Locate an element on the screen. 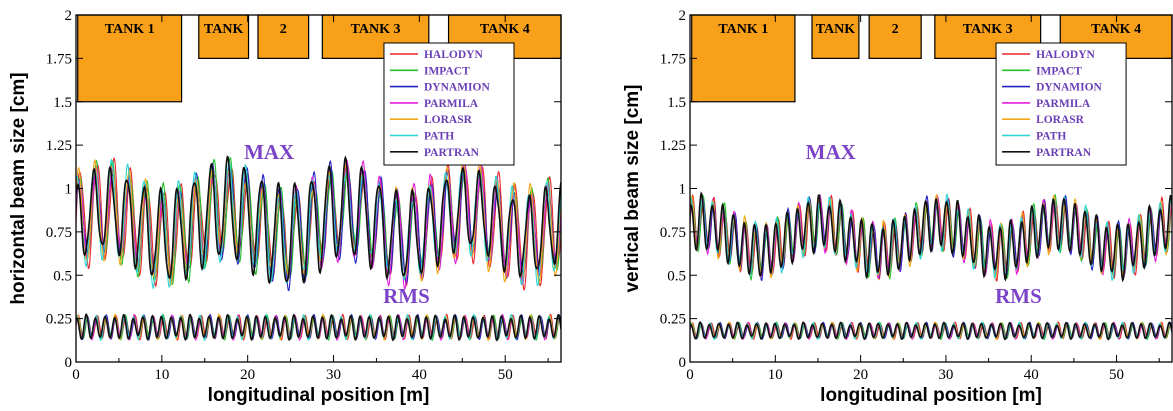 The height and width of the screenshot is (411, 1173). y-axis-title: horizontal beam size [cm] is located at coordinates (18, 188).